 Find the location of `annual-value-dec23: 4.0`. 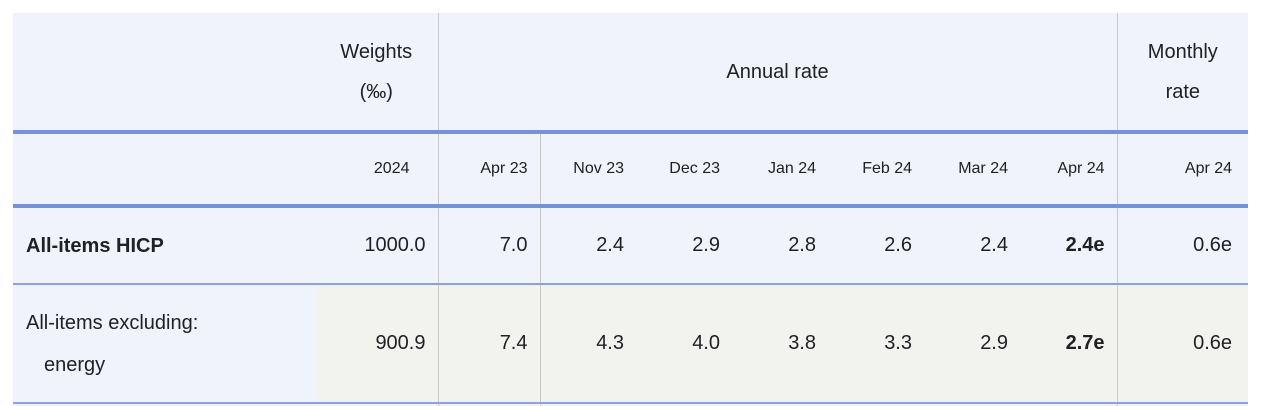

annual-value-dec23: 4.0 is located at coordinates (684, 344).